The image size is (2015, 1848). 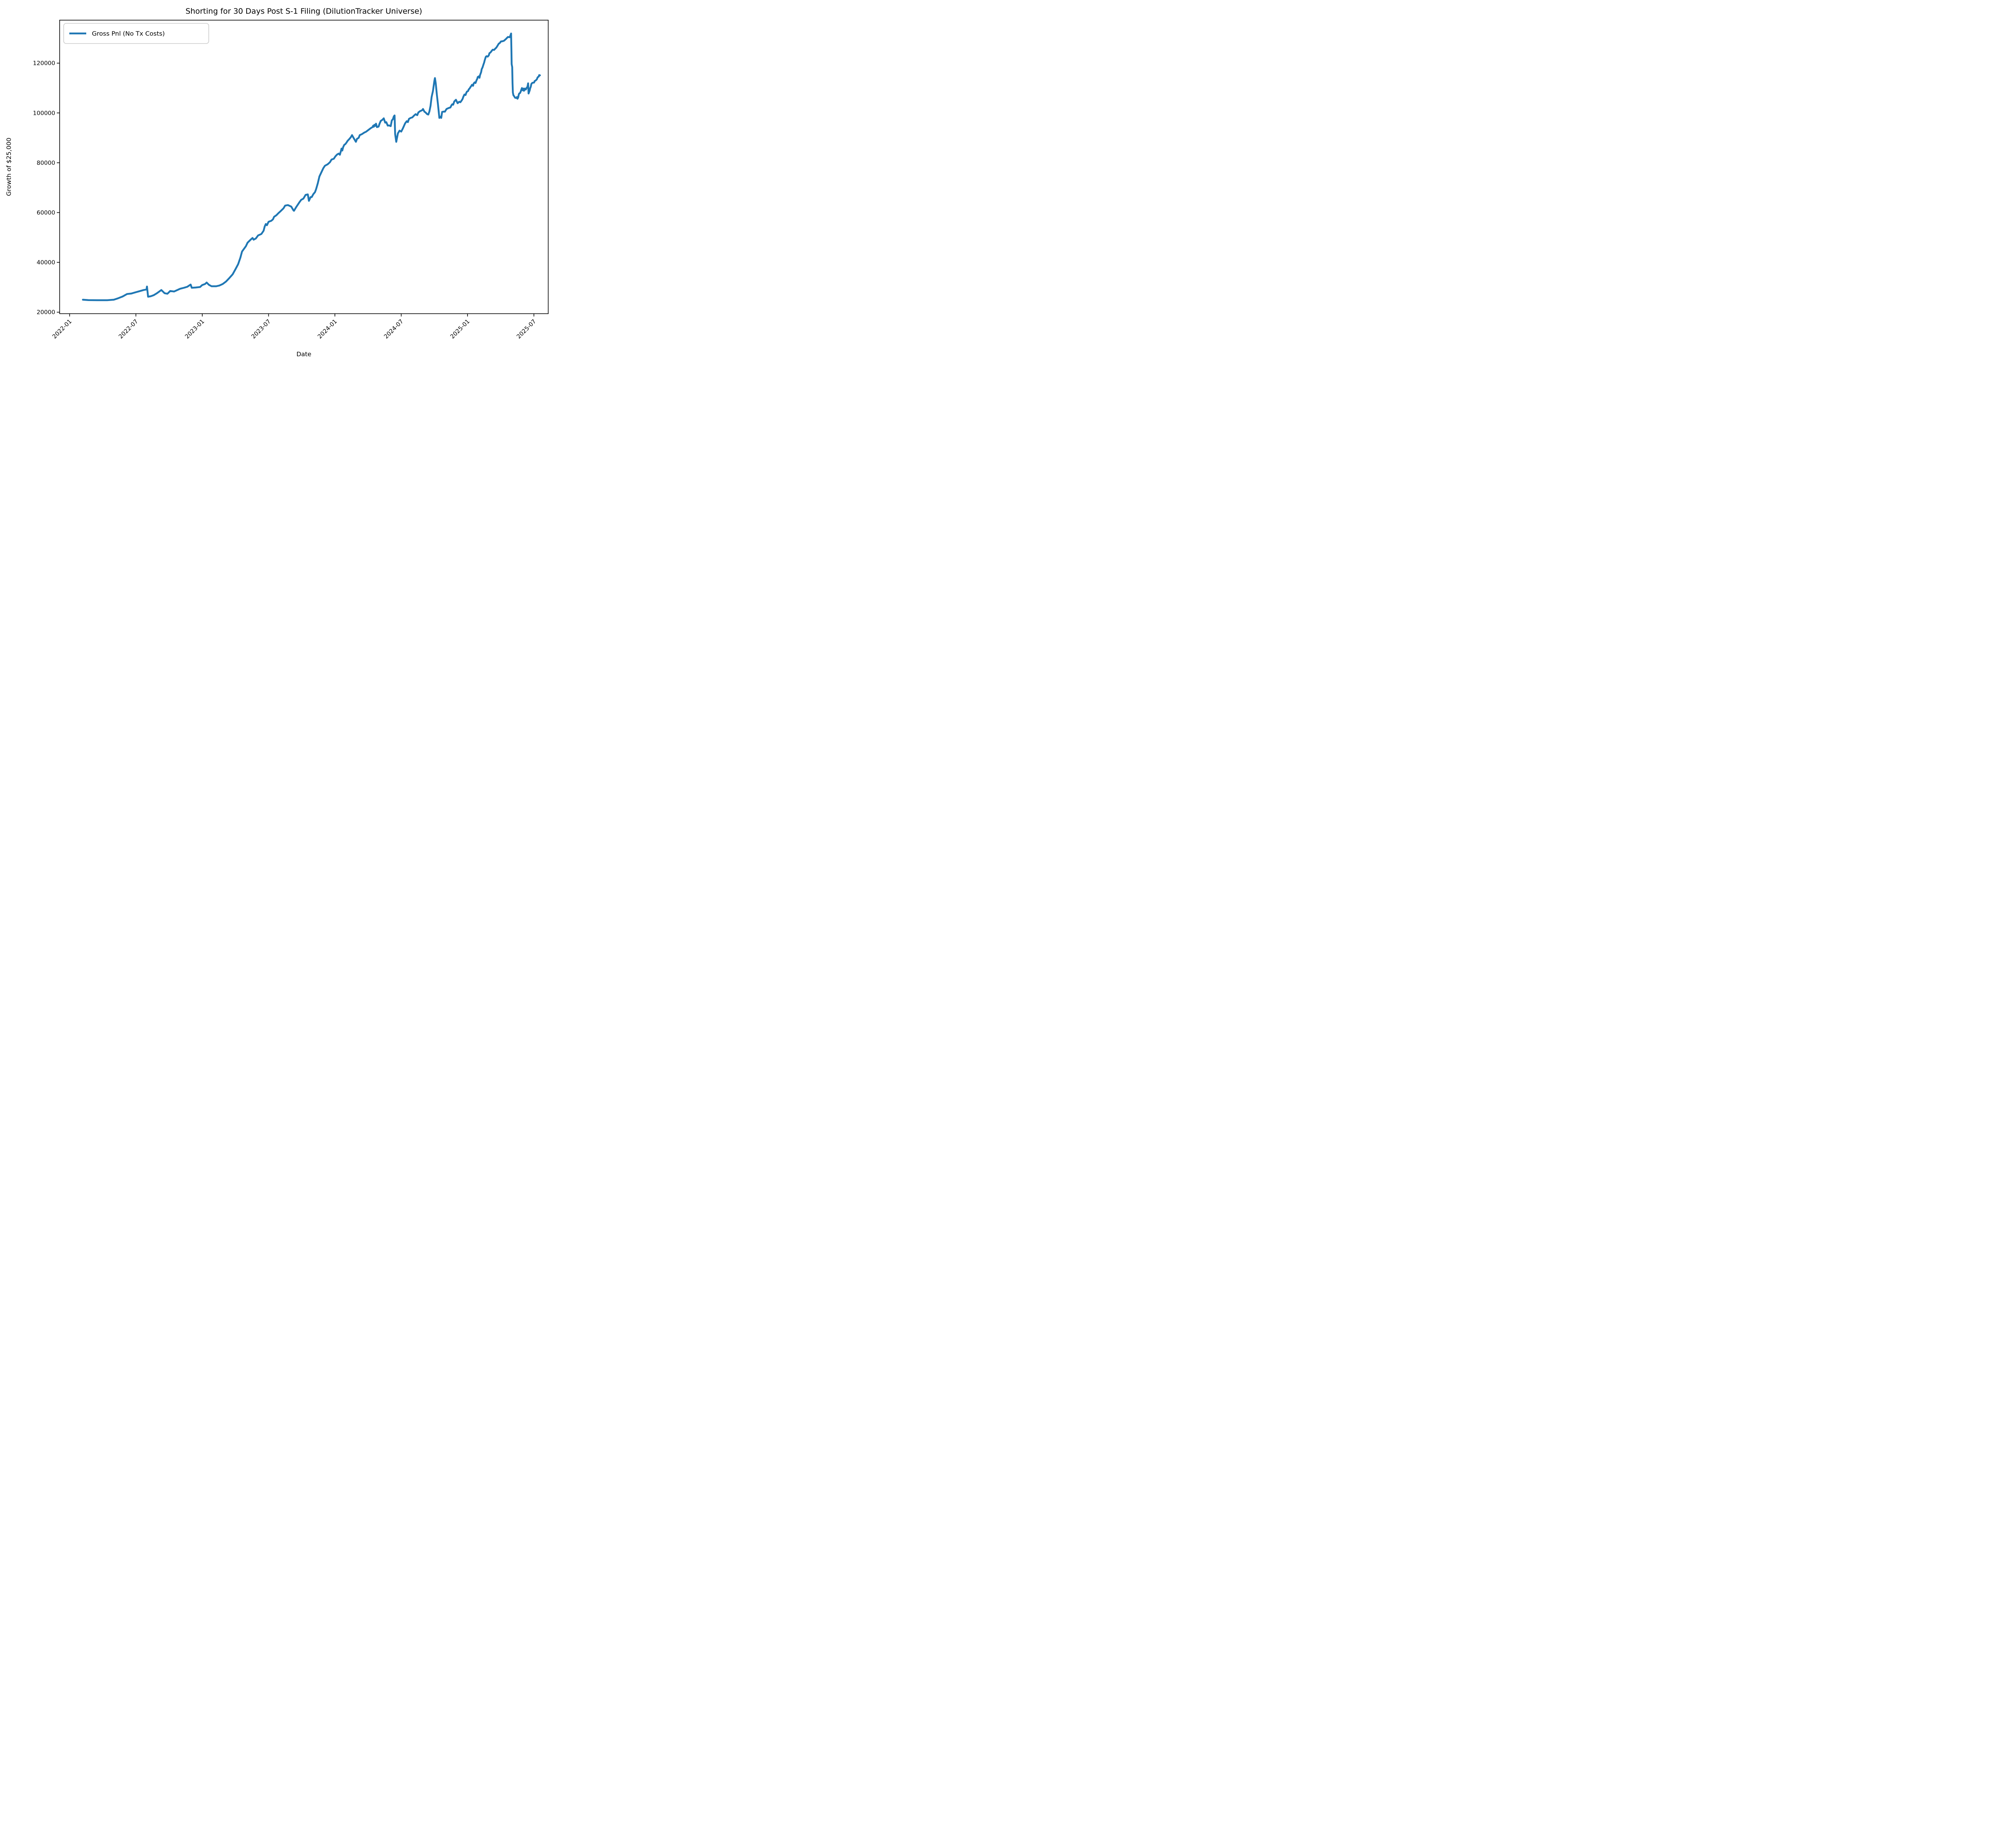 I want to click on legend-box, so click(x=136, y=33).